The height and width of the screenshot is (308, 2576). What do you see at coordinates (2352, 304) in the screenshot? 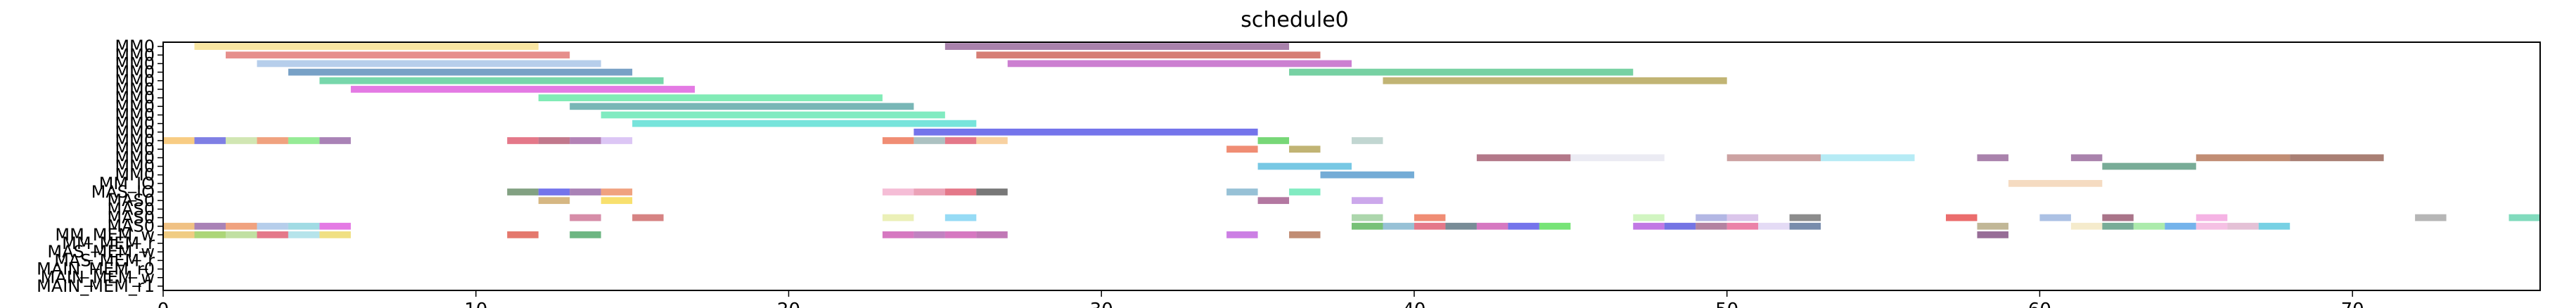
I see `x-tick-label: 70` at bounding box center [2352, 304].